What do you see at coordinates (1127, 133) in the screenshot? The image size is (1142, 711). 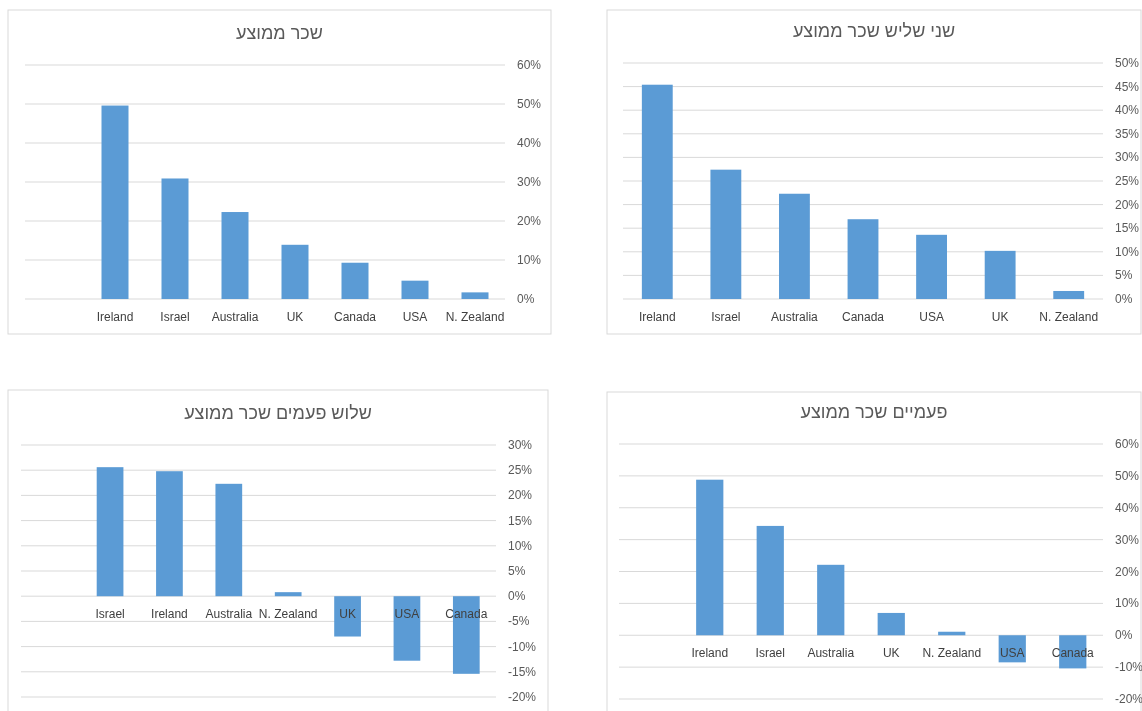 I see `y-tick-label: 35%` at bounding box center [1127, 133].